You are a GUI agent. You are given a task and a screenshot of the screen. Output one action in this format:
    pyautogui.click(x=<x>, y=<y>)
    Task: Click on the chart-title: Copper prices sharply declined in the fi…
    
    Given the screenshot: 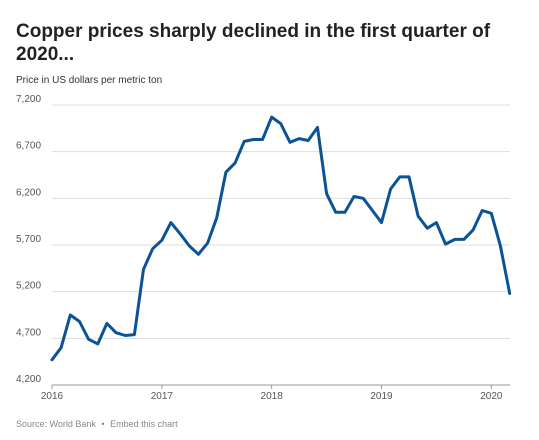 What is the action you would take?
    pyautogui.click(x=253, y=43)
    